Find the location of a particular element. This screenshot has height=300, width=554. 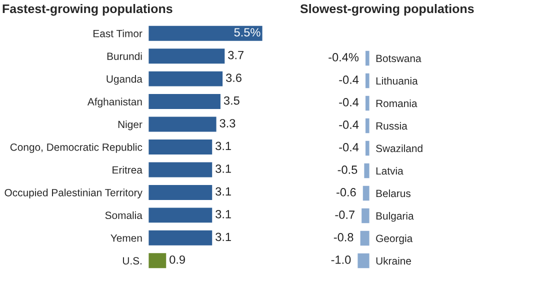

y-tick-label: Somalia is located at coordinates (123, 215).